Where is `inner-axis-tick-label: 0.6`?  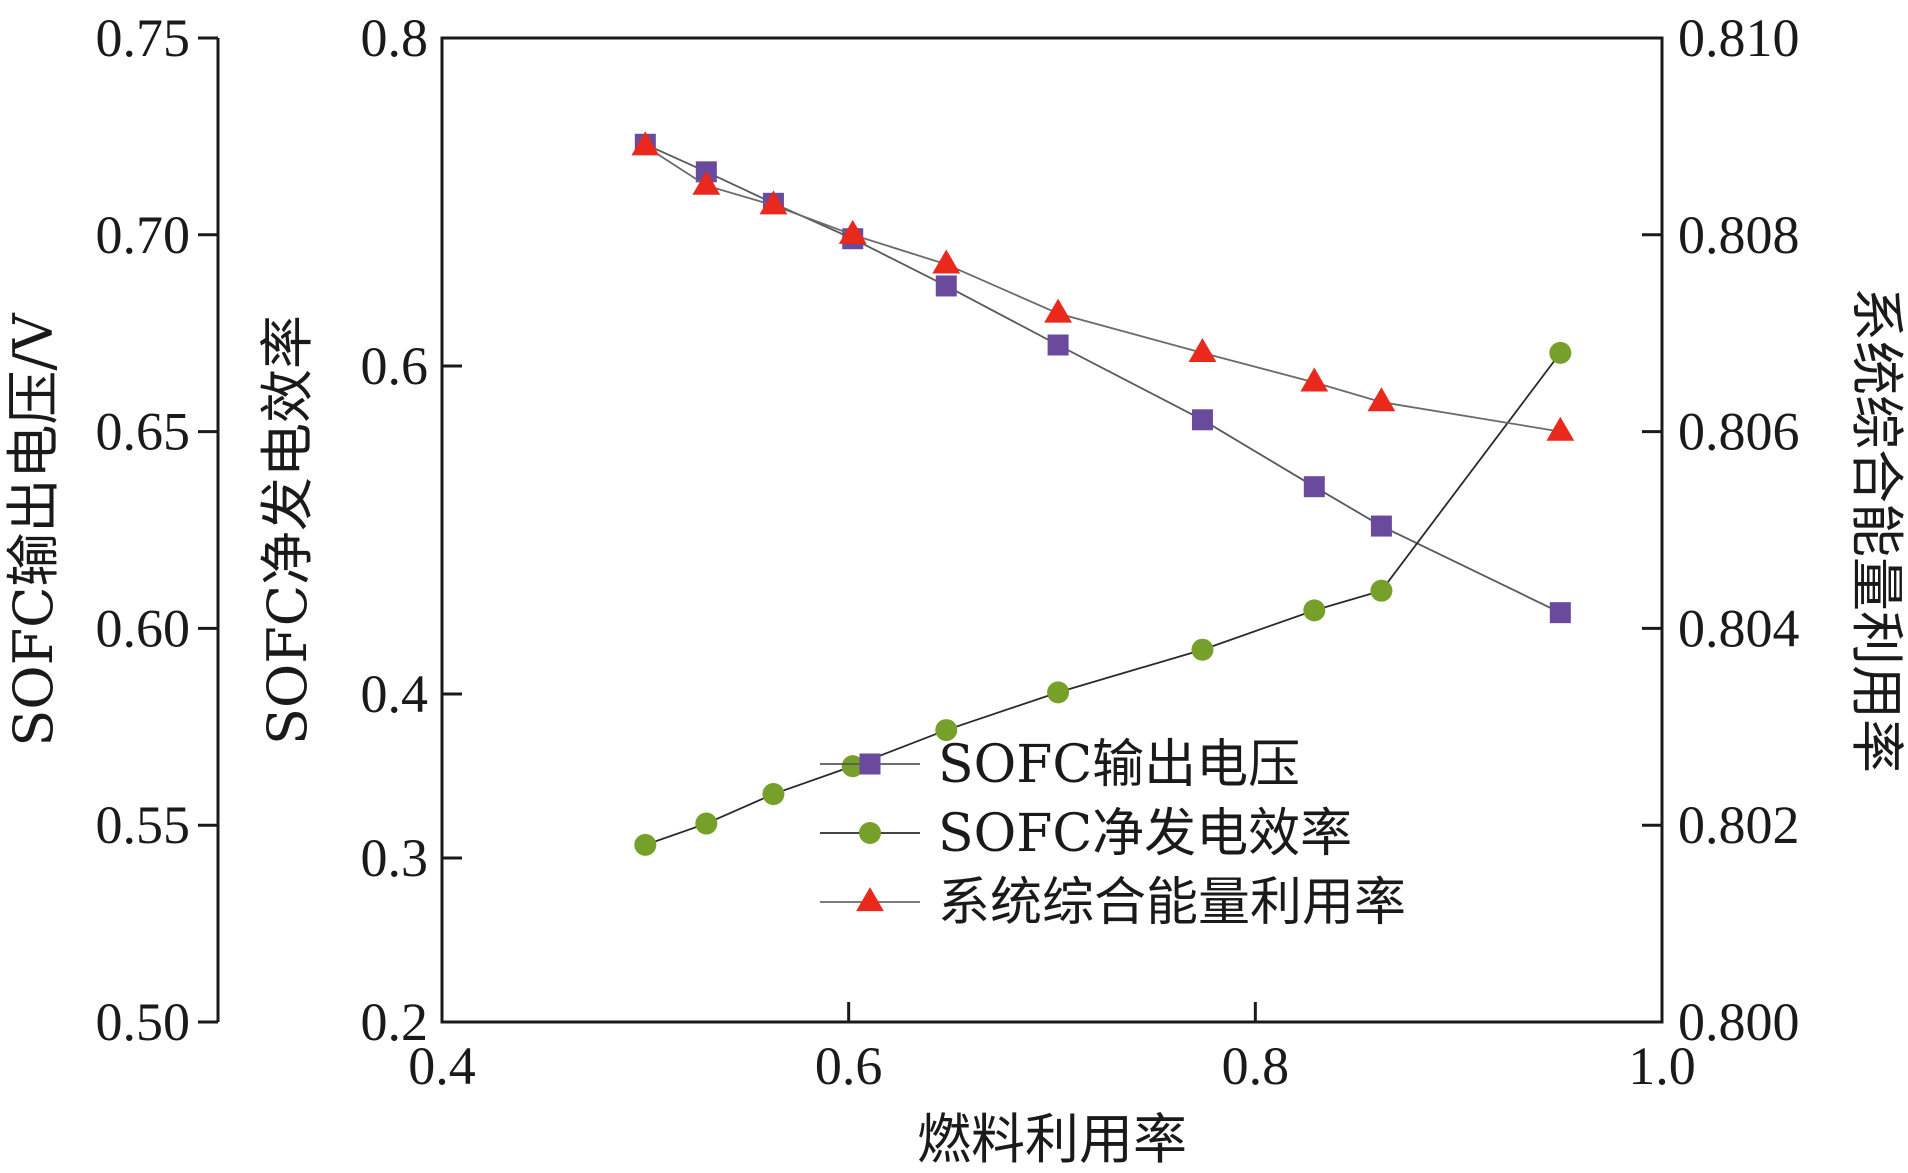 inner-axis-tick-label: 0.6 is located at coordinates (395, 366).